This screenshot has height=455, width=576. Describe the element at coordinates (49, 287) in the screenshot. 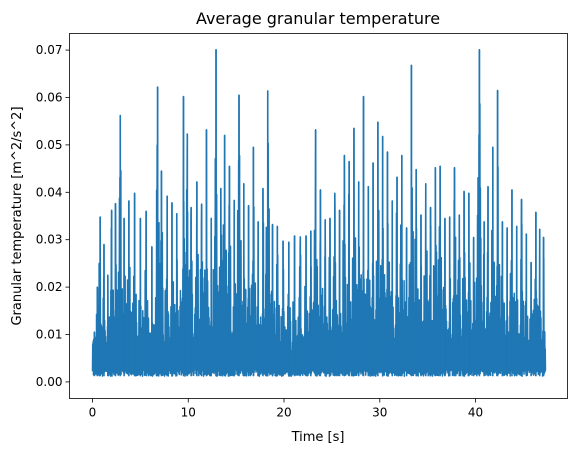

I see `y-tick-label: 0.02` at that location.